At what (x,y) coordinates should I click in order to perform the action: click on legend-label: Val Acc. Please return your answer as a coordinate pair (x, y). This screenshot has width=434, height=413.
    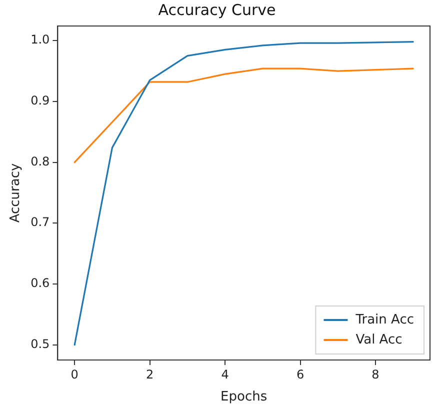
    Looking at the image, I should click on (379, 340).